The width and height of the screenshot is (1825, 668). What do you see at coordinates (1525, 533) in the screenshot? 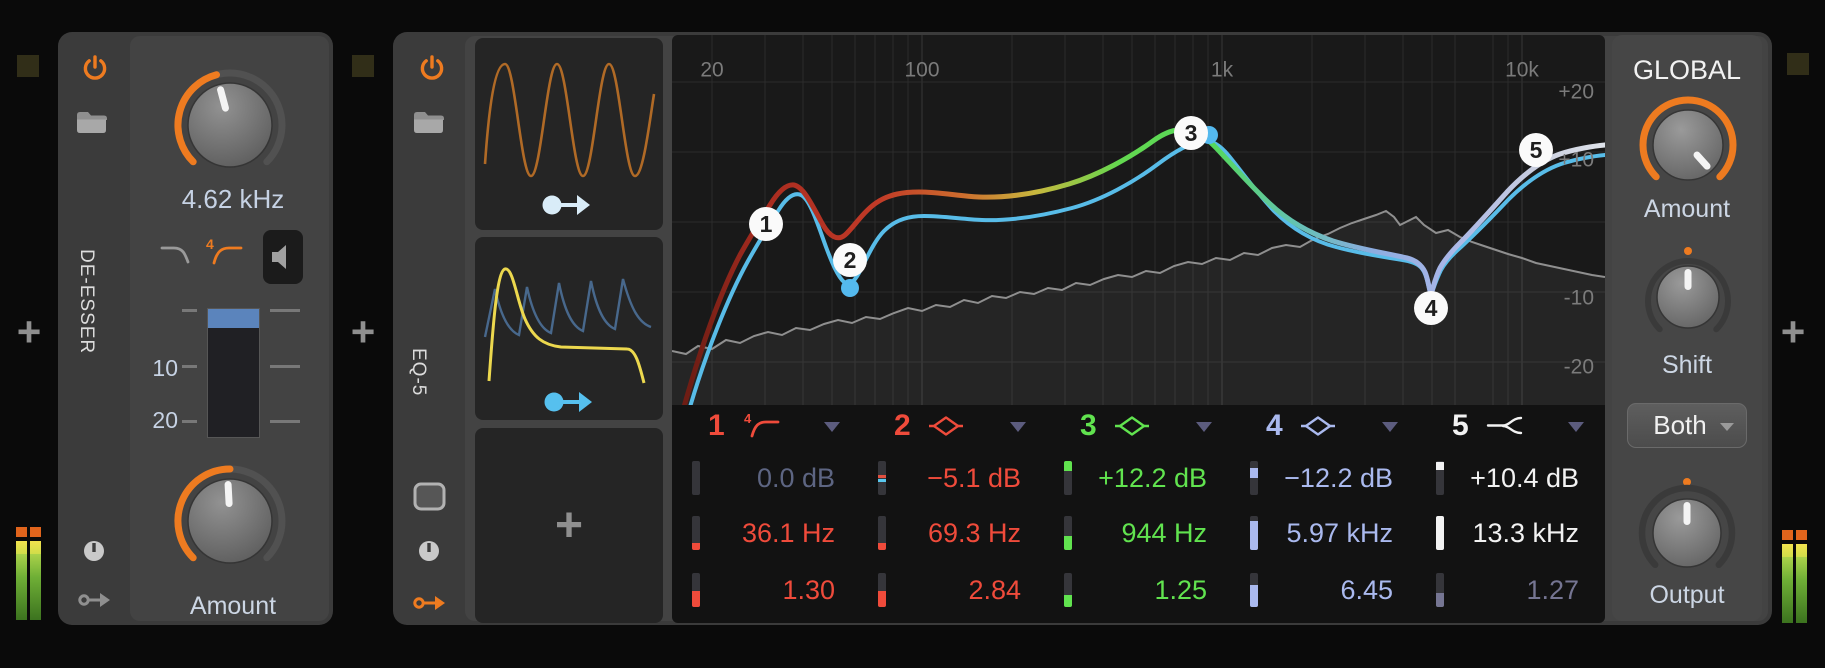
I see `band-freq-value: 13.3 kHz` at bounding box center [1525, 533].